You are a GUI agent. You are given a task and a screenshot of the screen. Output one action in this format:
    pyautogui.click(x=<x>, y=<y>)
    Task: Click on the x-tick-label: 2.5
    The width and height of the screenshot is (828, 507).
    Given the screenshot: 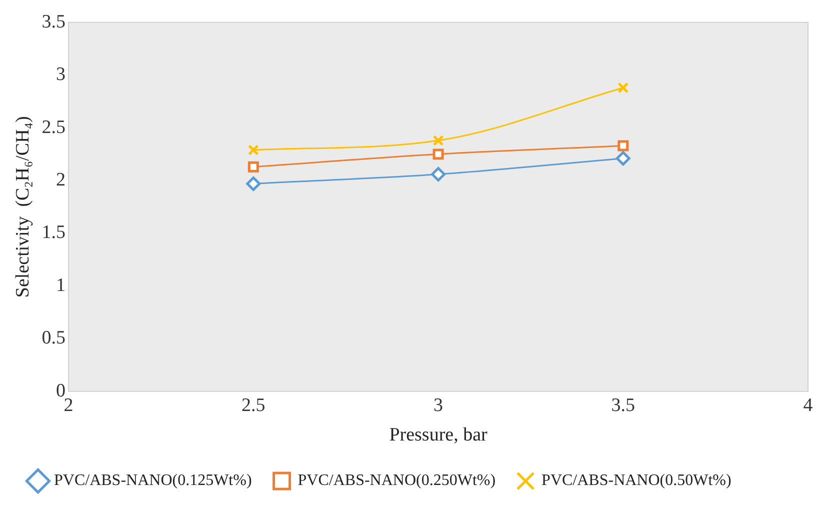 What is the action you would take?
    pyautogui.click(x=254, y=405)
    